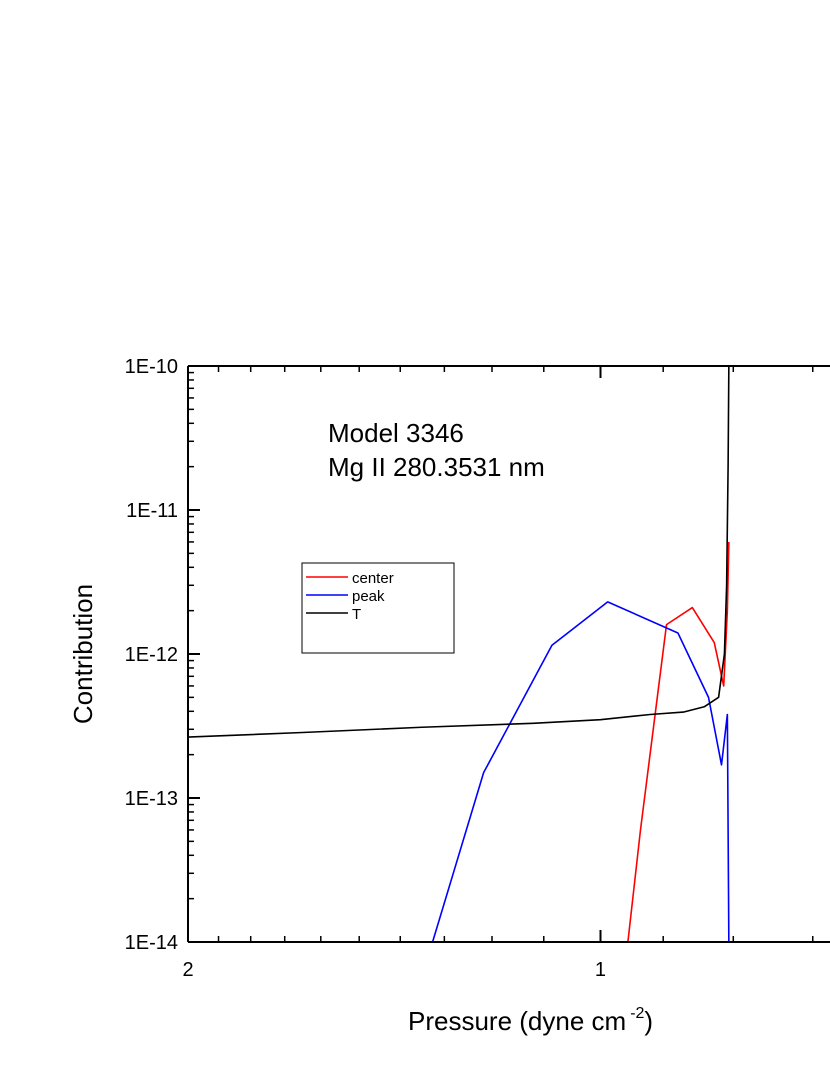 The image size is (830, 1075). I want to click on legend-label-center: center, so click(373, 578).